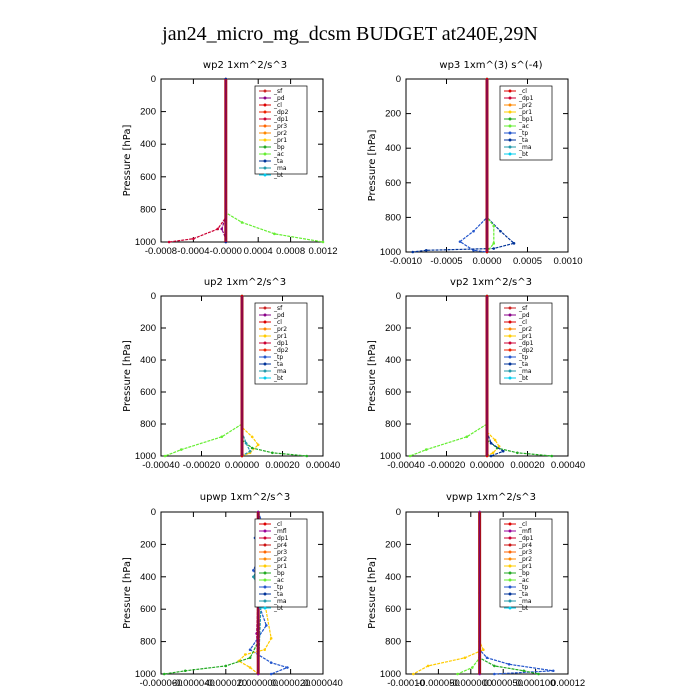 The width and height of the screenshot is (700, 700). Describe the element at coordinates (525, 545) in the screenshot. I see `legend-label: _pr4` at that location.